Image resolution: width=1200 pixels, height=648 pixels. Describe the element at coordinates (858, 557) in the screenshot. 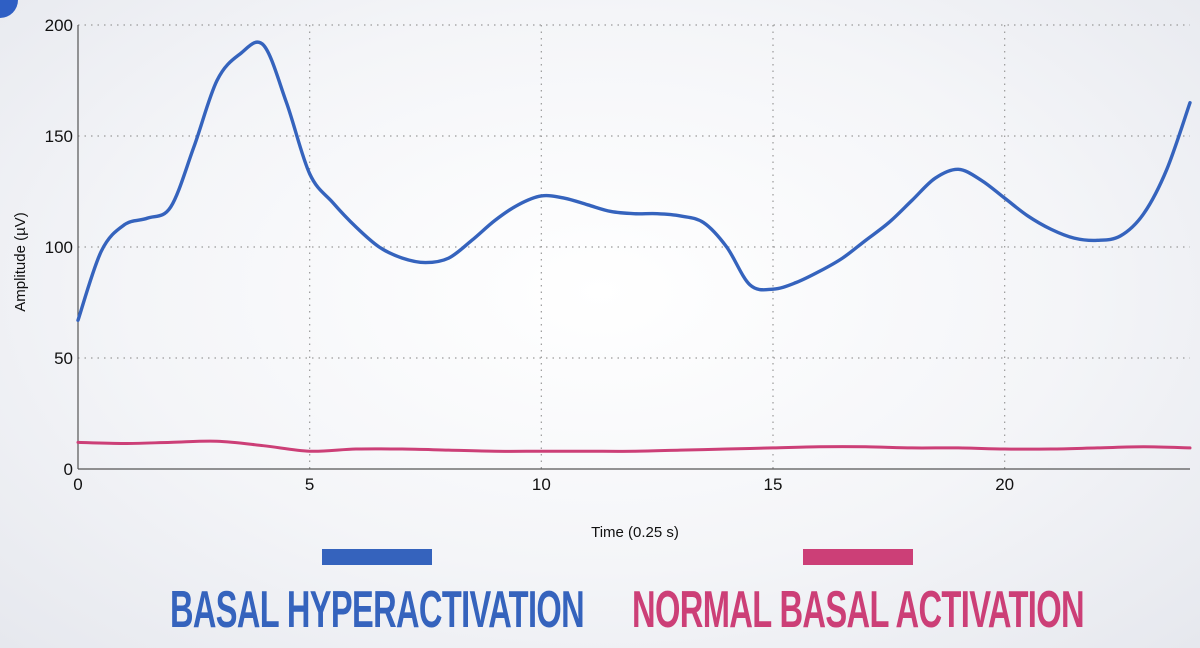

I see `legend-swatch-normal-basal-activation` at that location.